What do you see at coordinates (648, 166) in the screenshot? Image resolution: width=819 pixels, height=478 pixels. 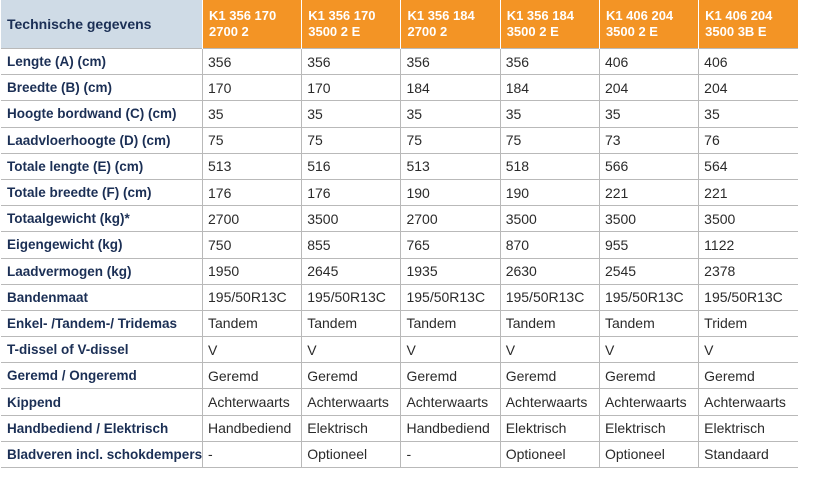 I see `table-cell: 566` at bounding box center [648, 166].